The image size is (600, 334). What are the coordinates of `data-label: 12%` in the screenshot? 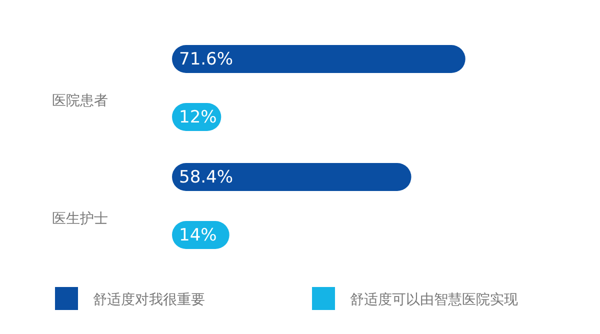 It's located at (198, 118).